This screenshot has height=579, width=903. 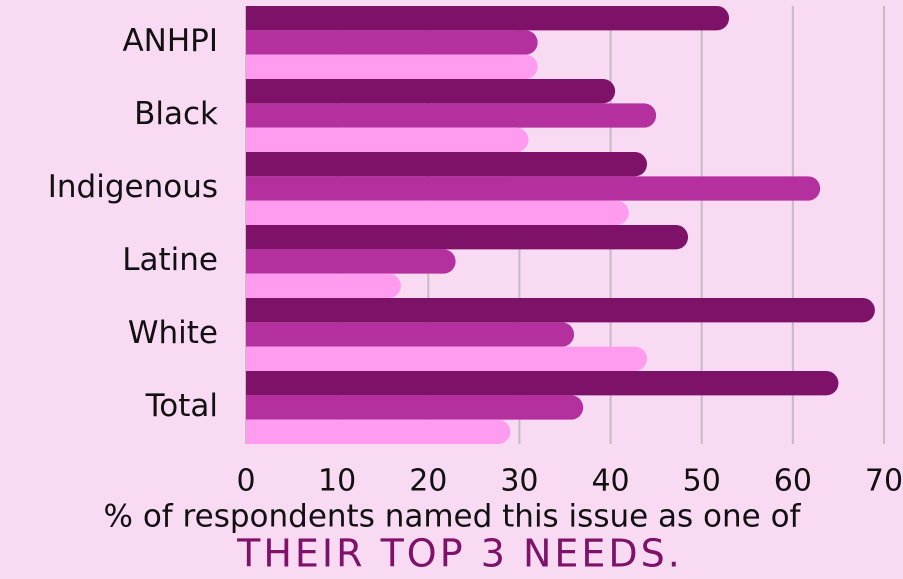 I want to click on x-tick-label: 40, so click(x=610, y=481).